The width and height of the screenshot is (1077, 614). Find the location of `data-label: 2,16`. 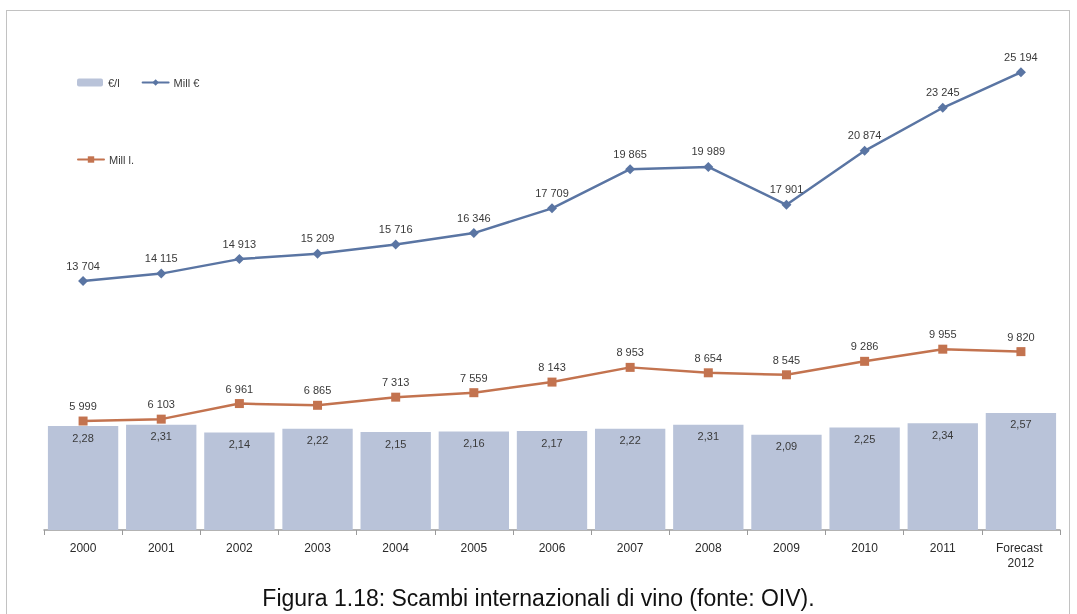

data-label: 2,16 is located at coordinates (474, 443).